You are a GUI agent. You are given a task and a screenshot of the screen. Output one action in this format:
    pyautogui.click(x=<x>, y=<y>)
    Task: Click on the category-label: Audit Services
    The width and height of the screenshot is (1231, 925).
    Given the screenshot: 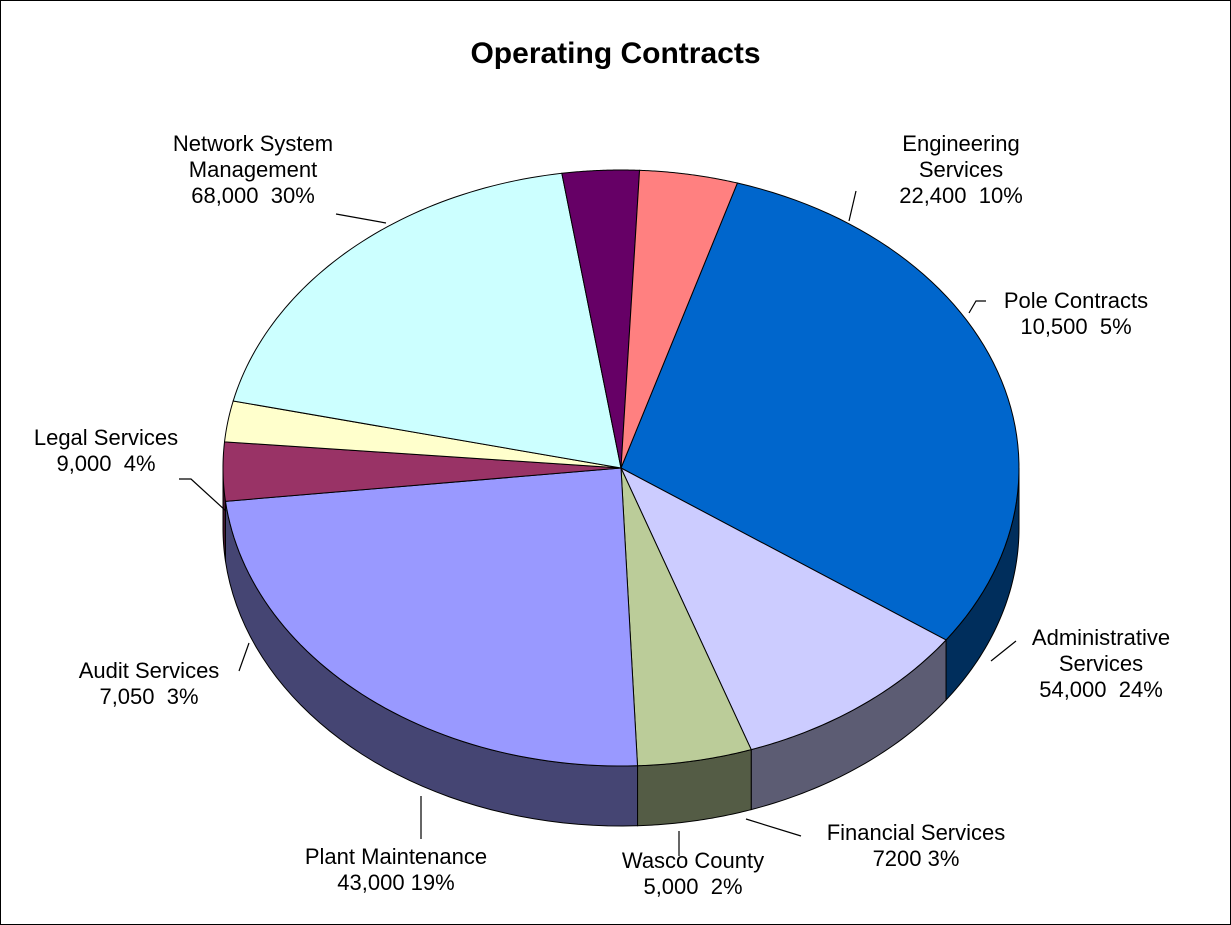 What is the action you would take?
    pyautogui.click(x=149, y=670)
    